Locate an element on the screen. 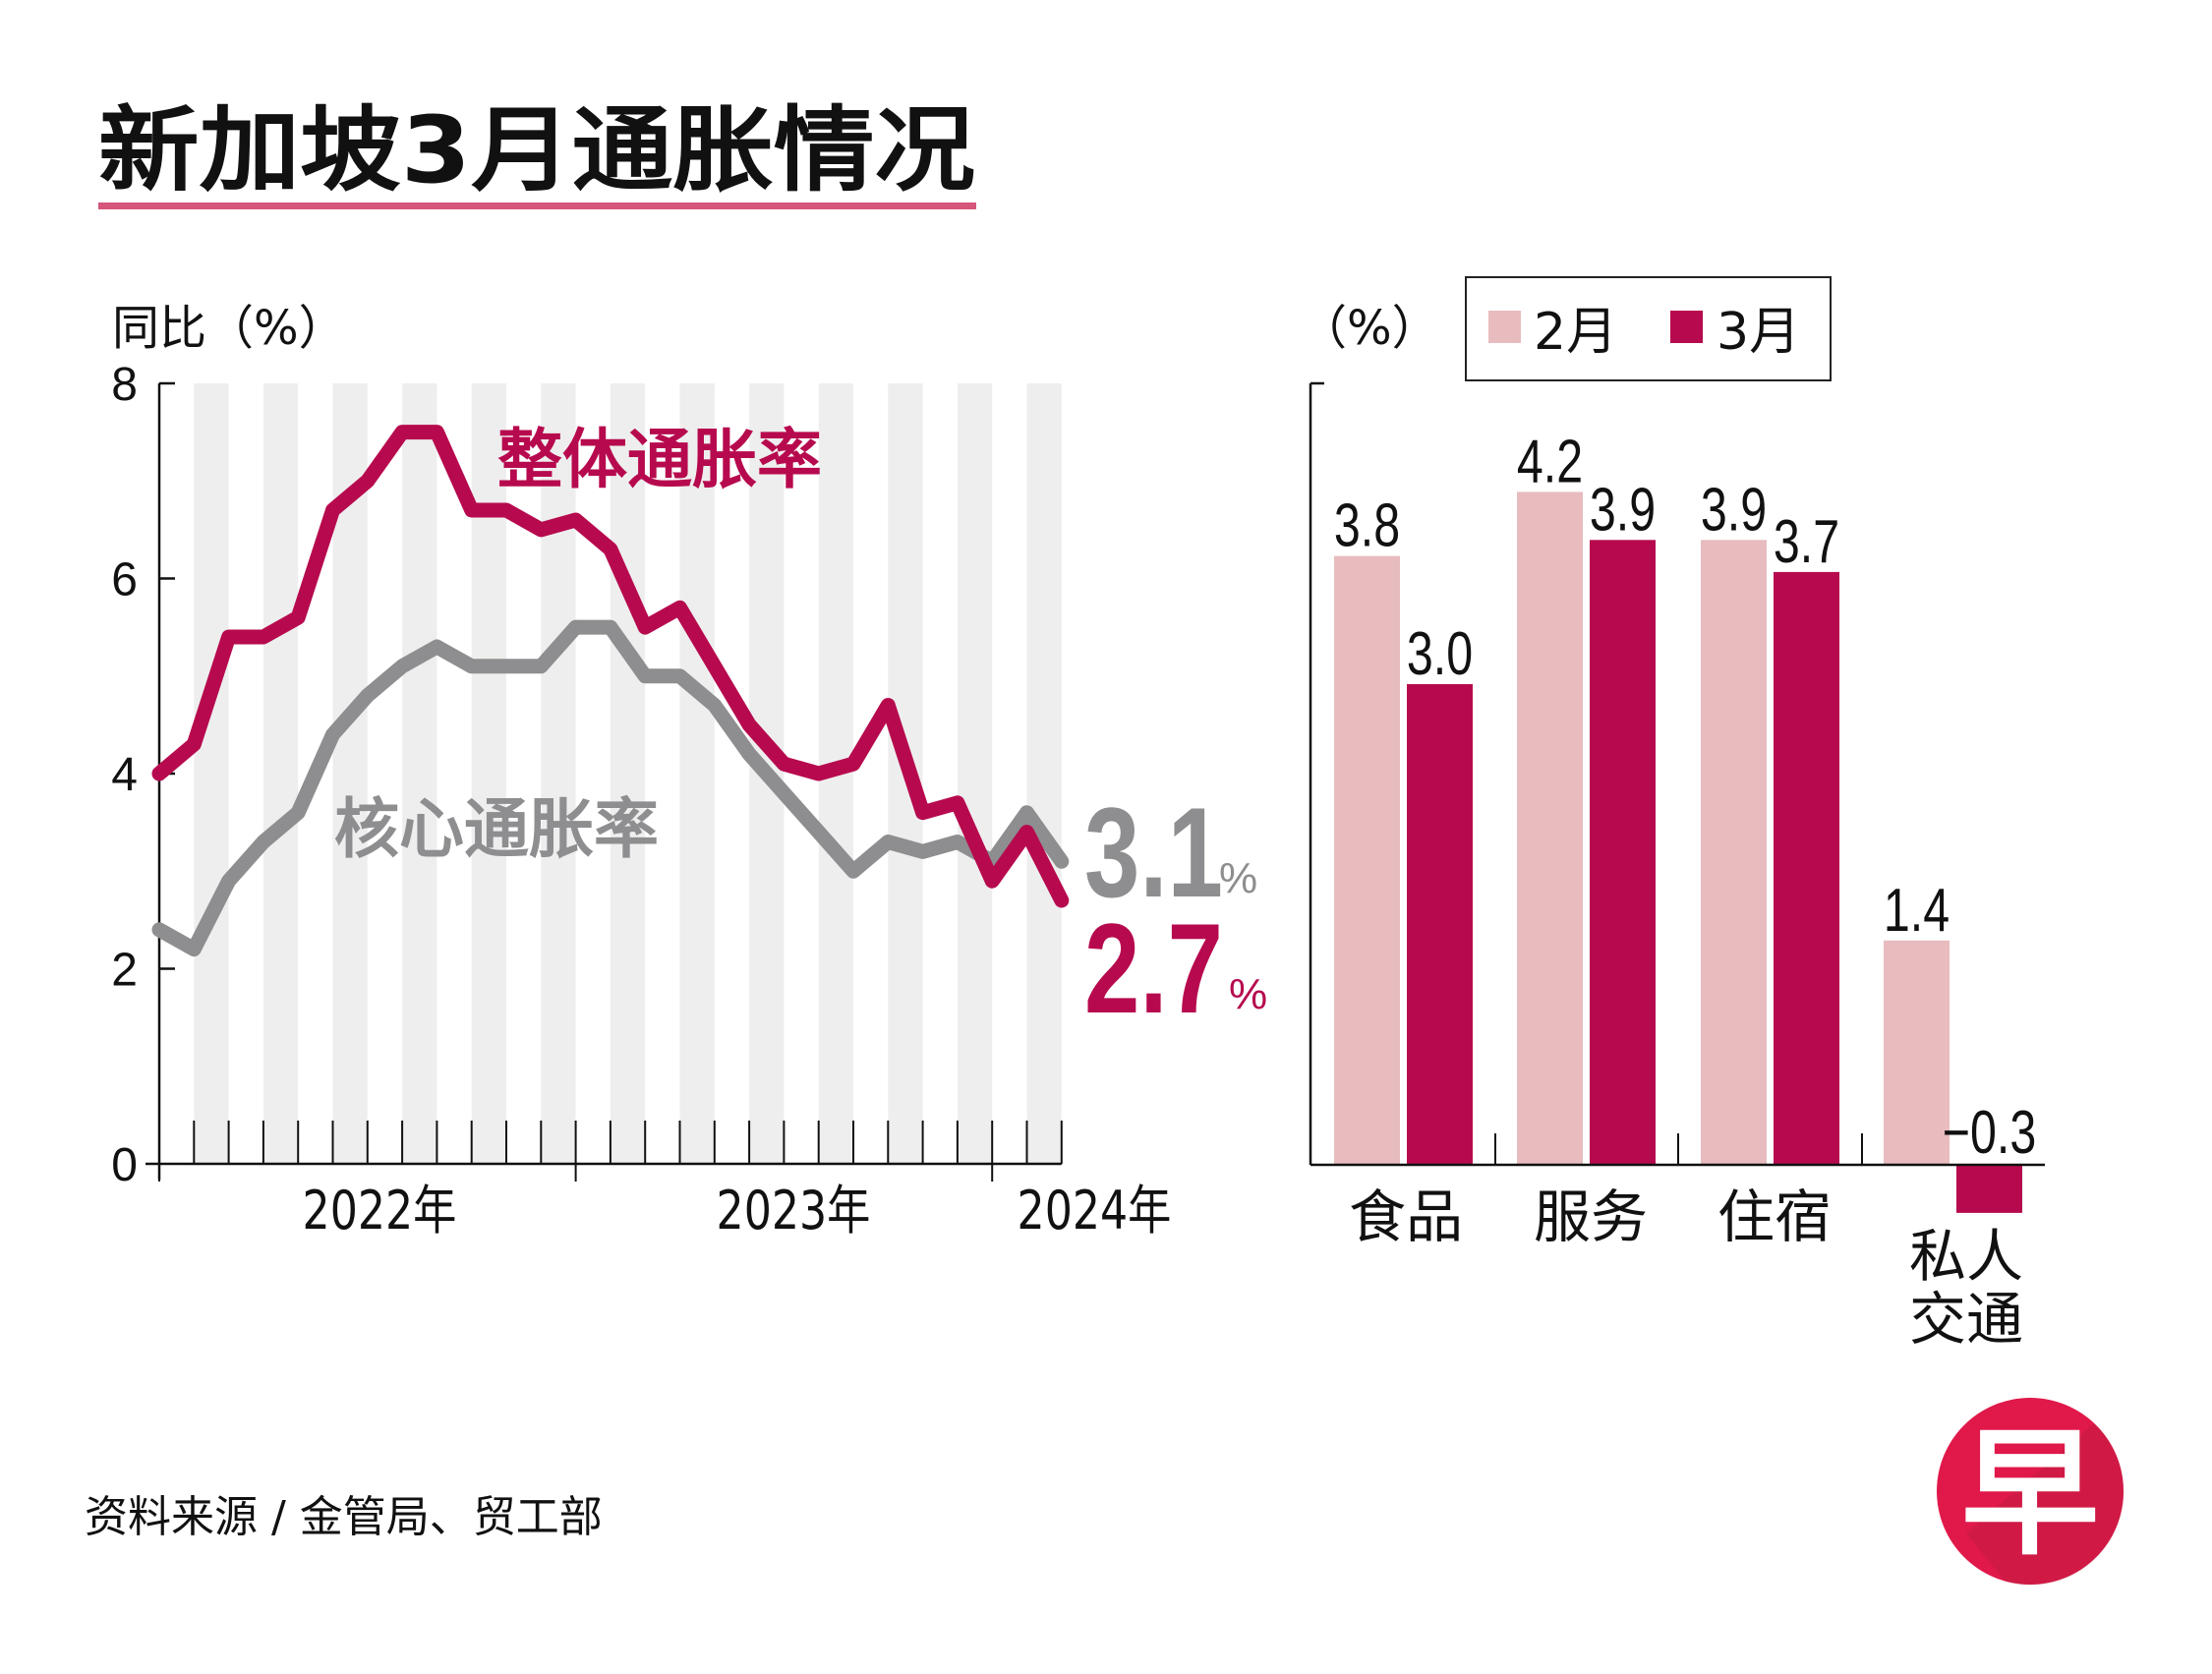  logo-shade is located at coordinates (2046, 1504).